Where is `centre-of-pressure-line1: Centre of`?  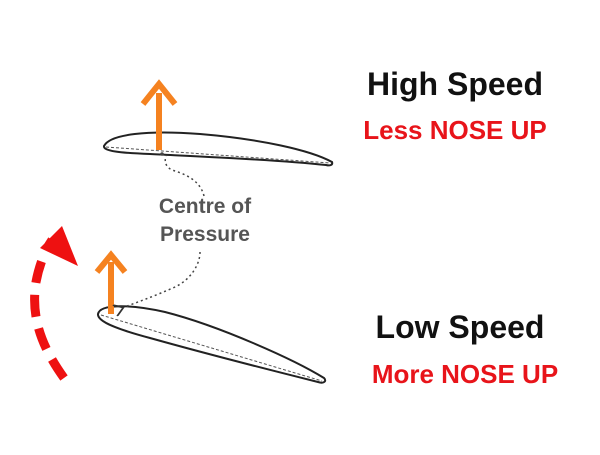 centre-of-pressure-line1: Centre of is located at coordinates (205, 206).